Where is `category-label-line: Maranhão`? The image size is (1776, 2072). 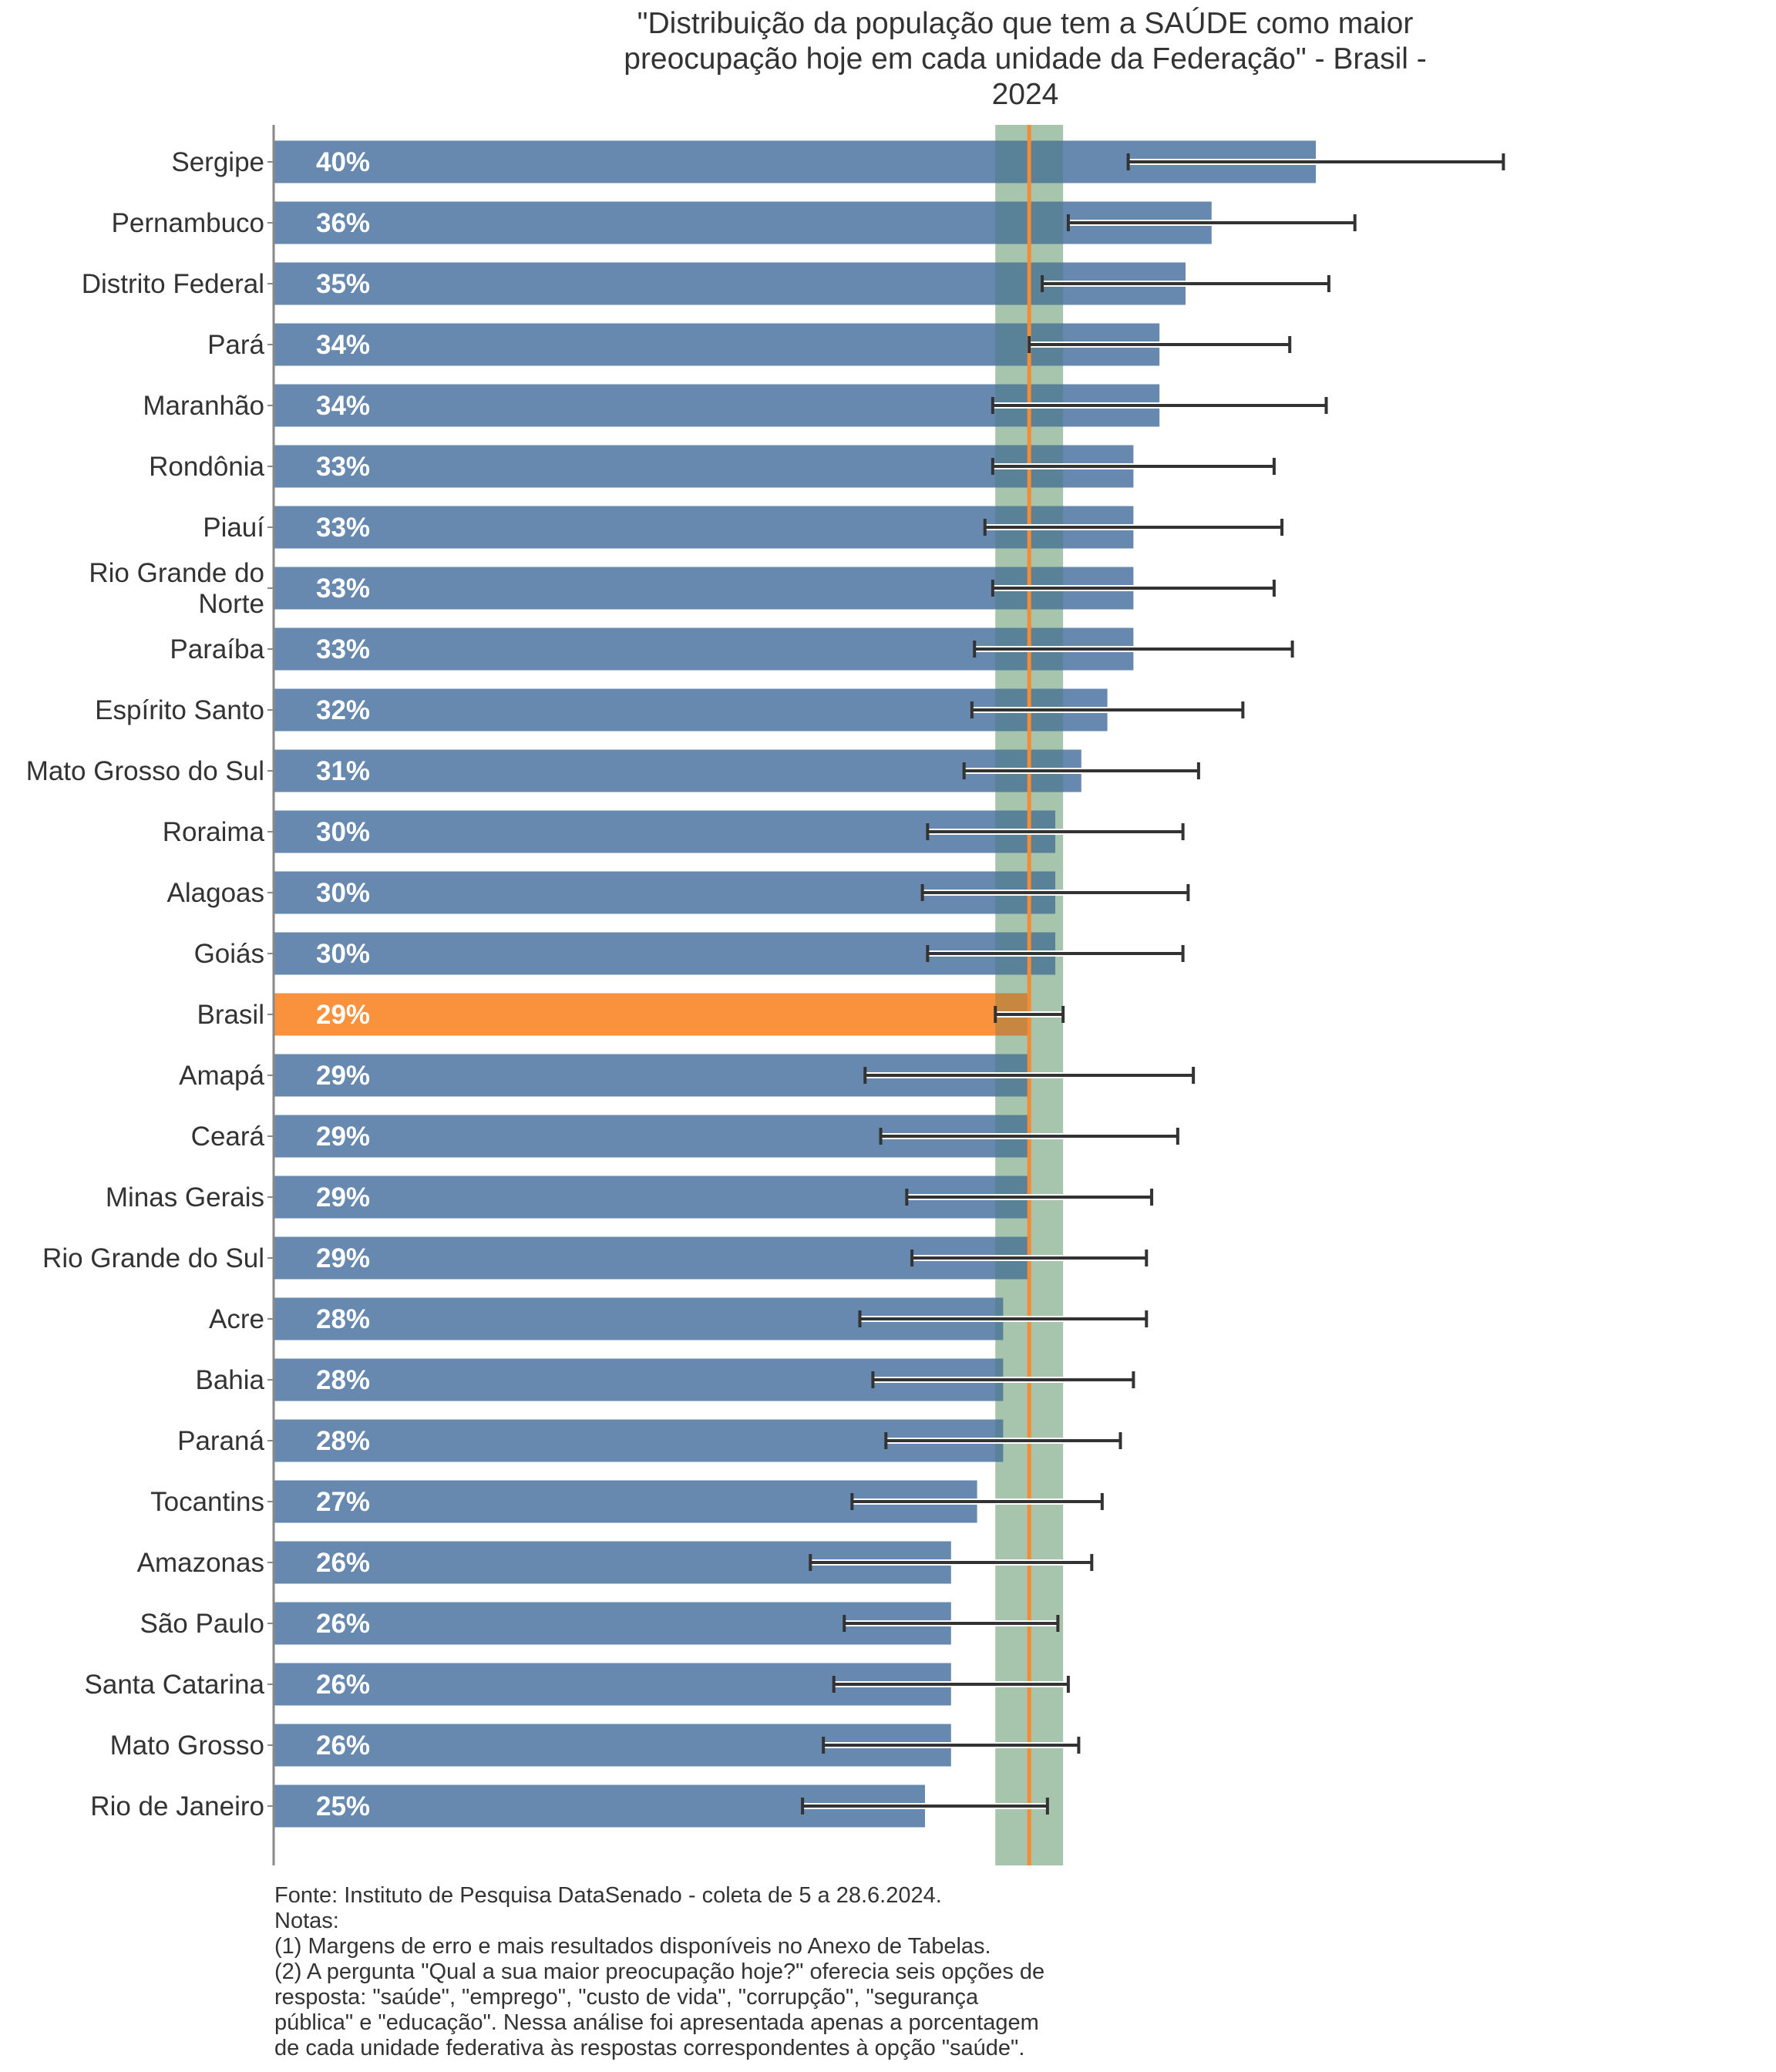
category-label-line: Maranhão is located at coordinates (203, 406).